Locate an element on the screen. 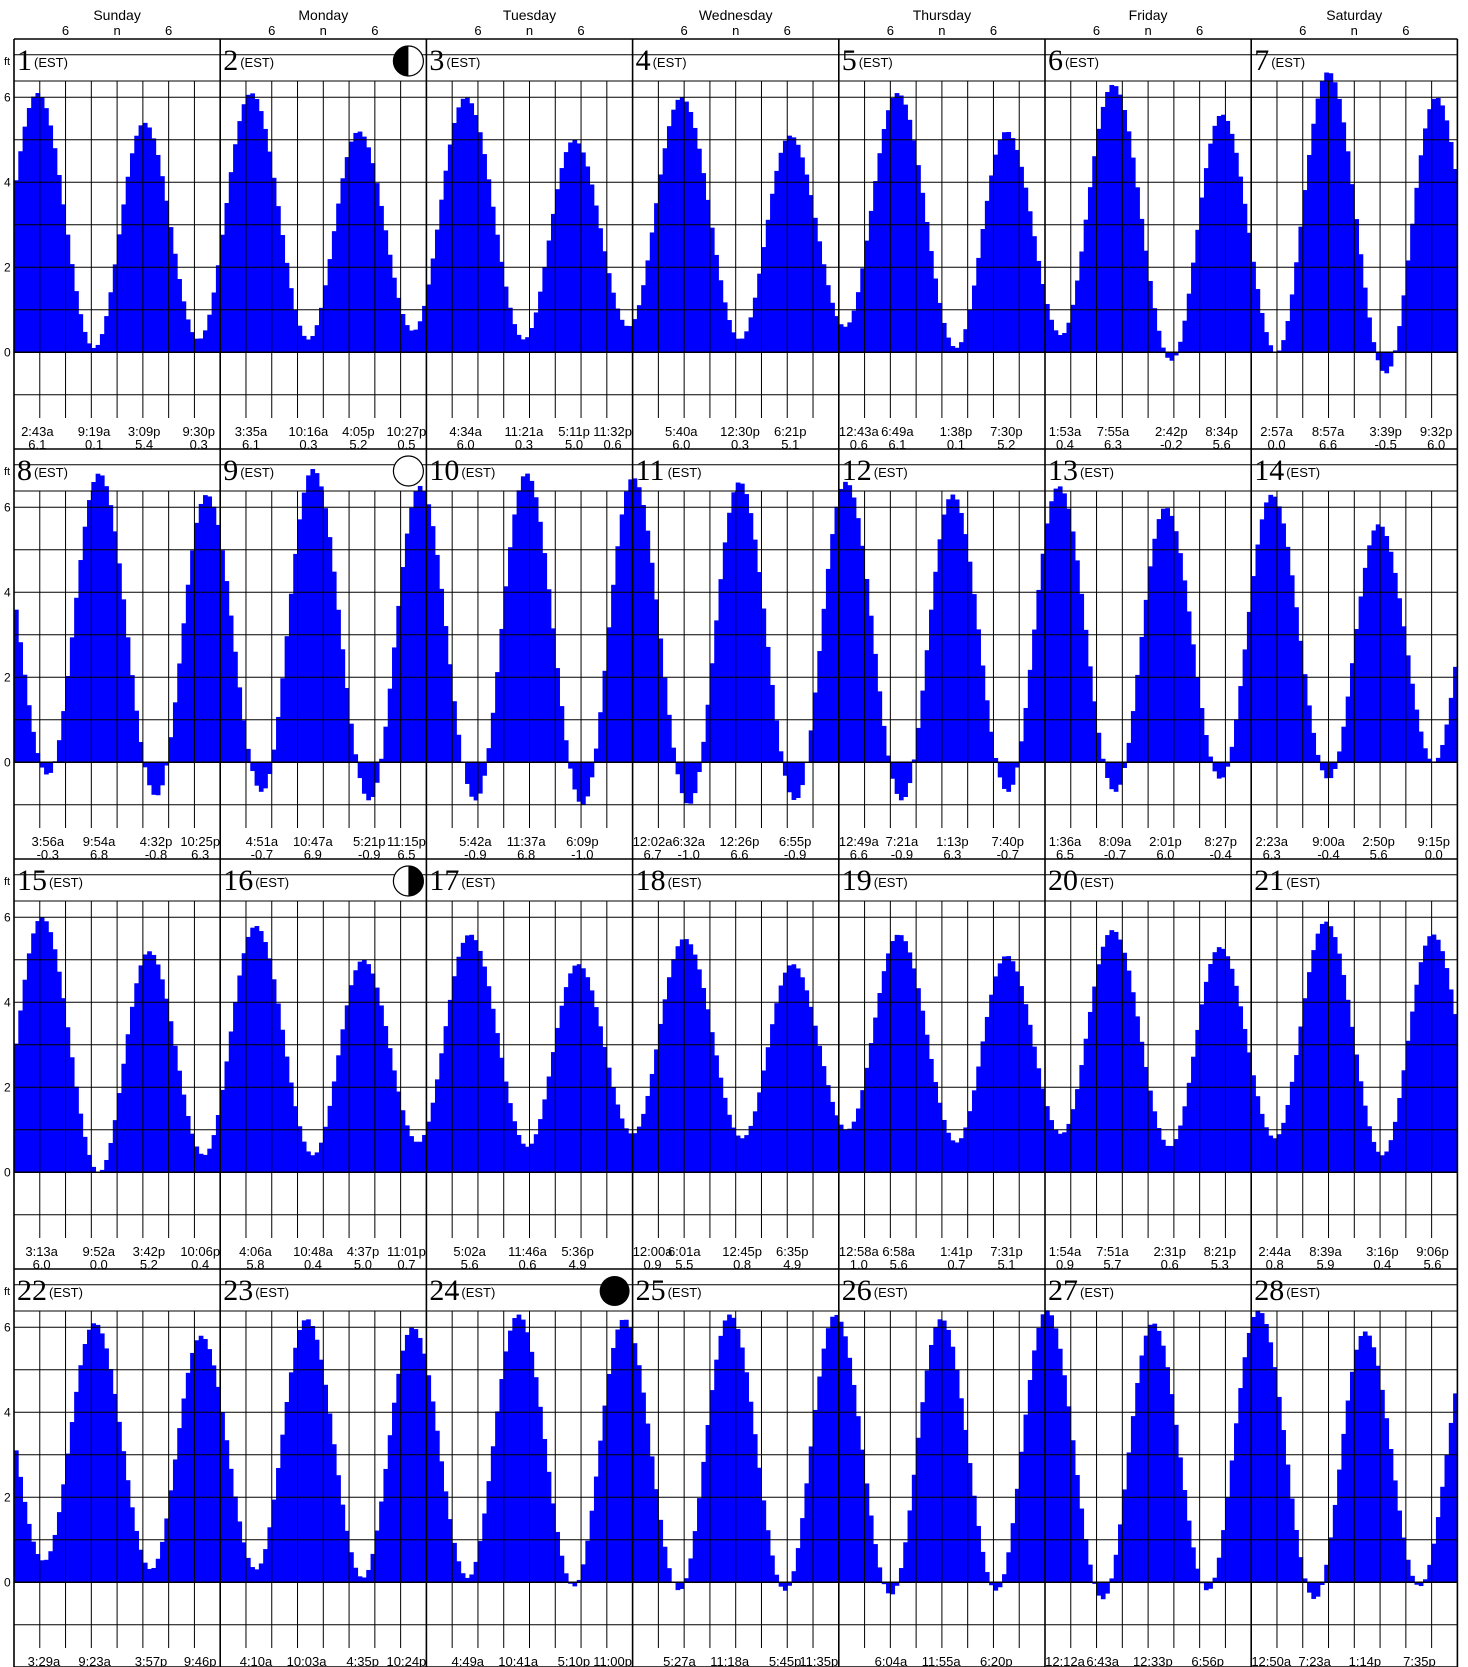 This screenshot has width=1468, height=1667. tide-time-label: 6:35p is located at coordinates (792, 1251).